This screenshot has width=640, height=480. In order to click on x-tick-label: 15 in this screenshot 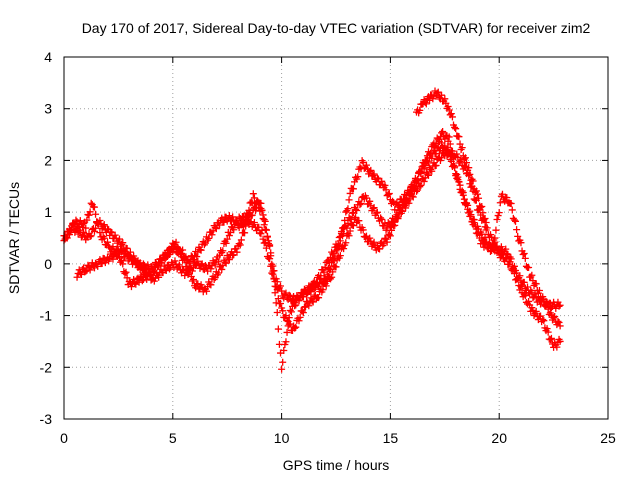, I will do `click(391, 438)`.